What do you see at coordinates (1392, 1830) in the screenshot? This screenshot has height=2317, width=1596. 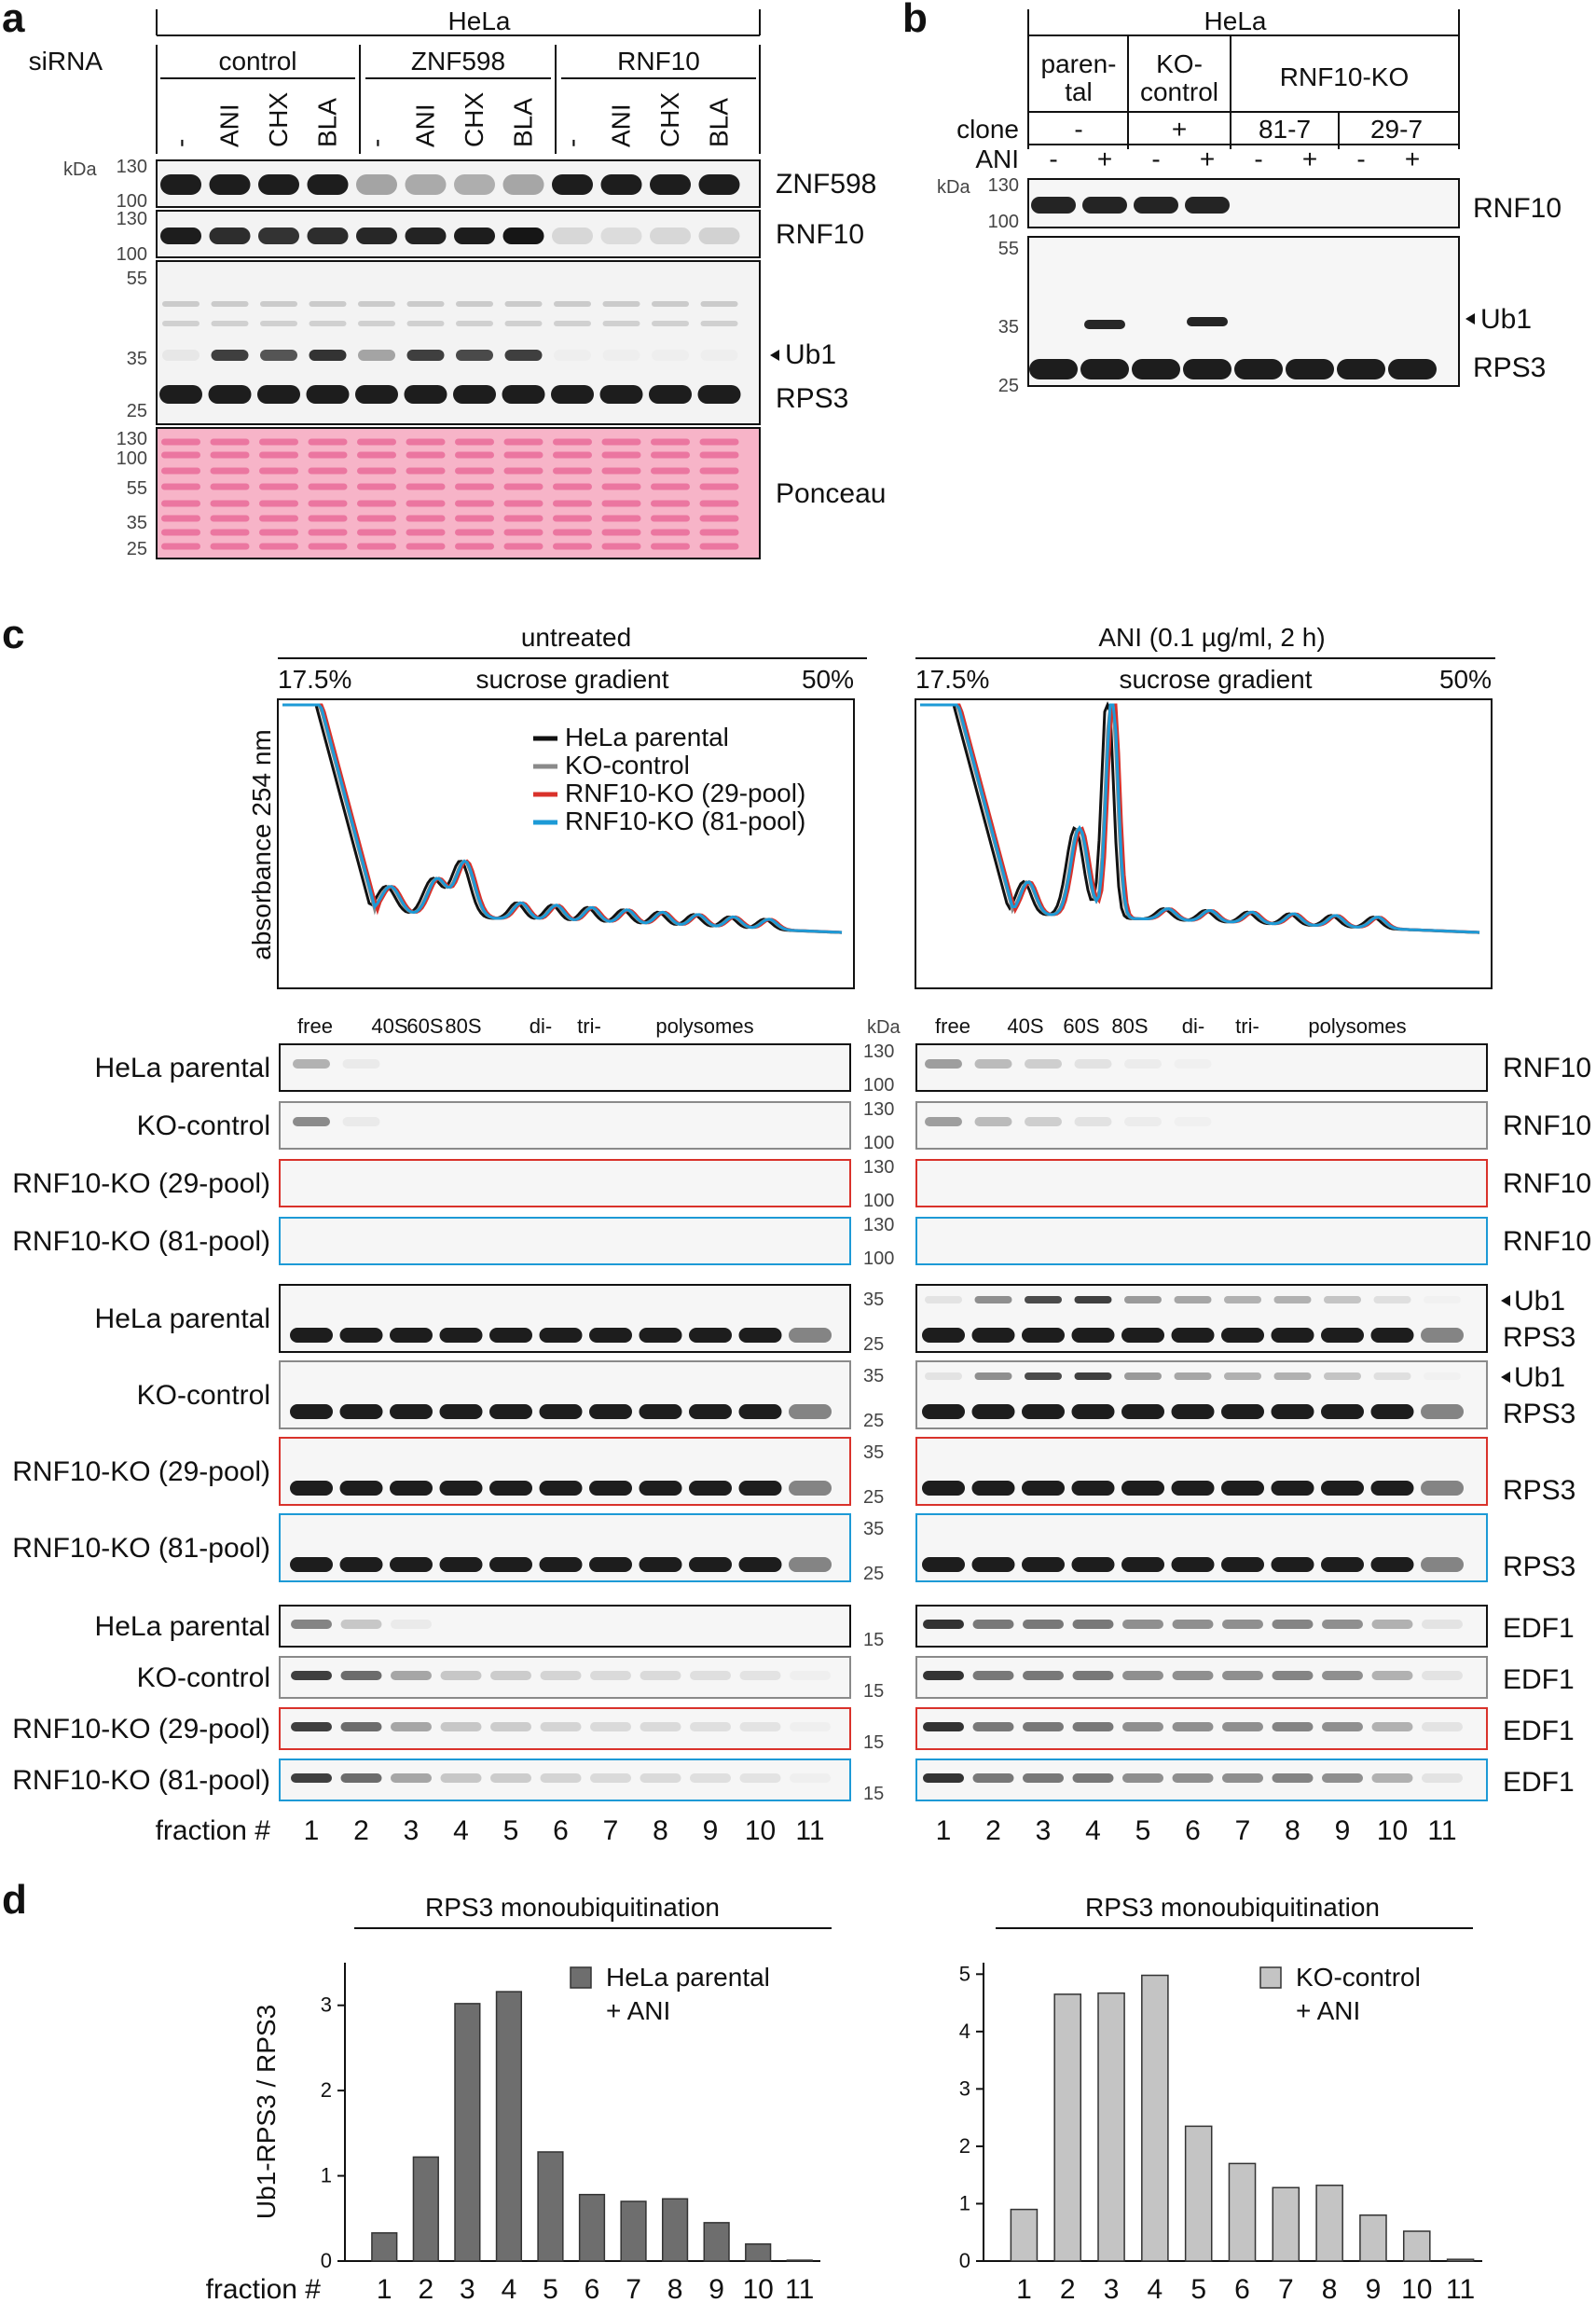 I see `fraction-number: 10` at bounding box center [1392, 1830].